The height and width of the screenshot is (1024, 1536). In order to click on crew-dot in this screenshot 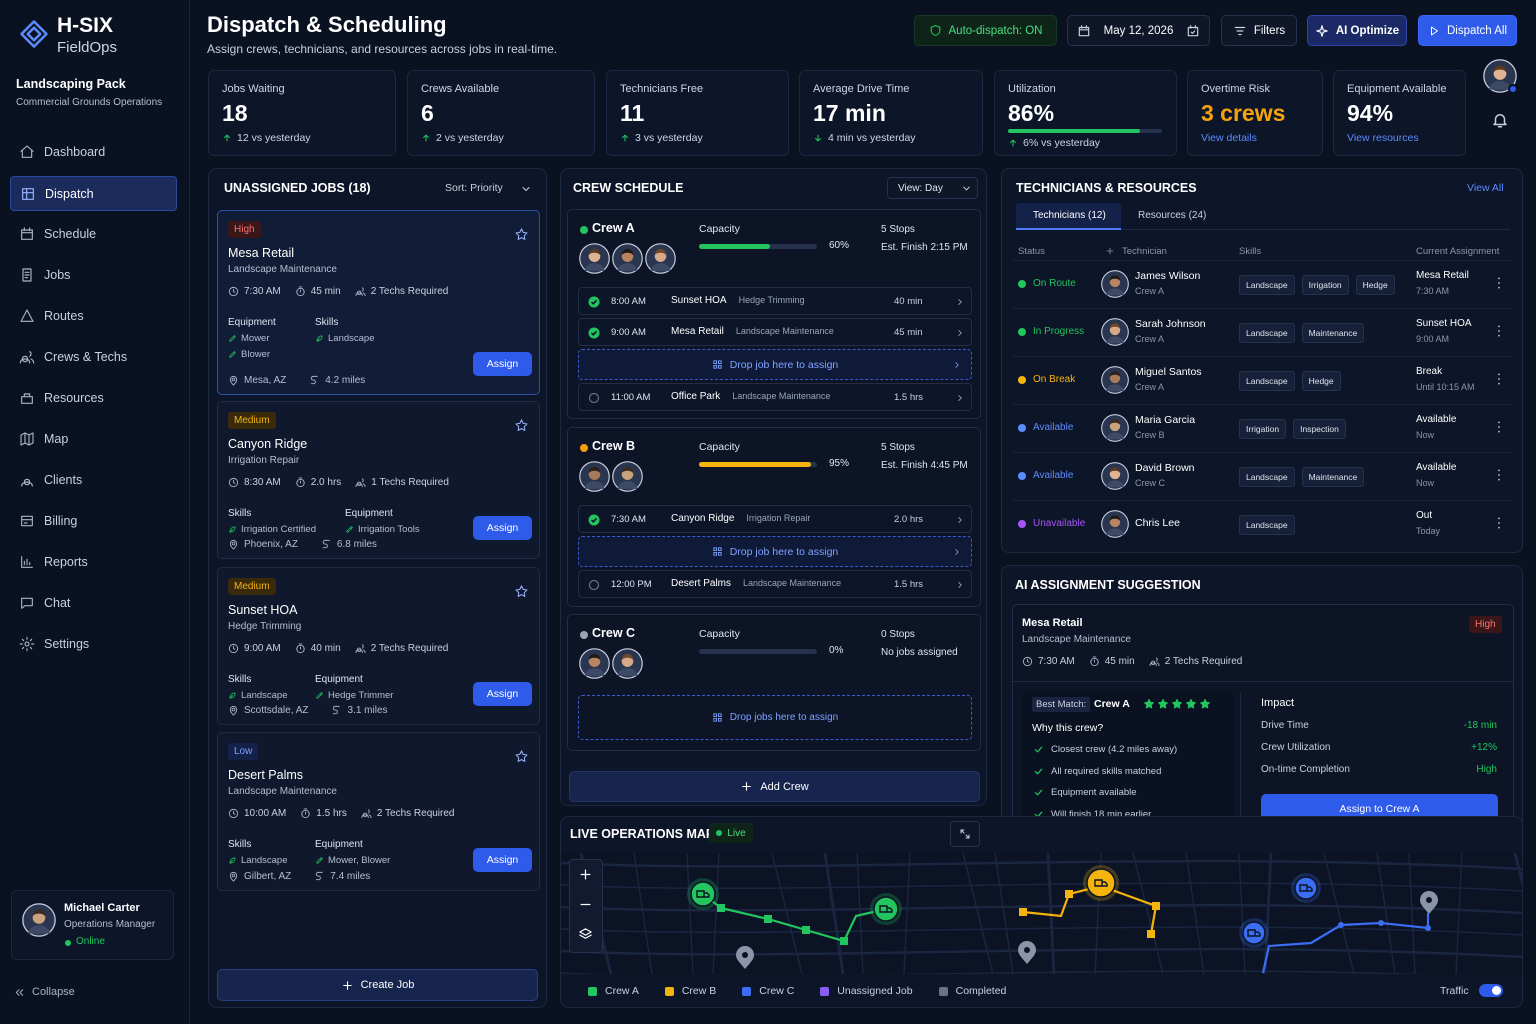, I will do `click(584, 448)`.